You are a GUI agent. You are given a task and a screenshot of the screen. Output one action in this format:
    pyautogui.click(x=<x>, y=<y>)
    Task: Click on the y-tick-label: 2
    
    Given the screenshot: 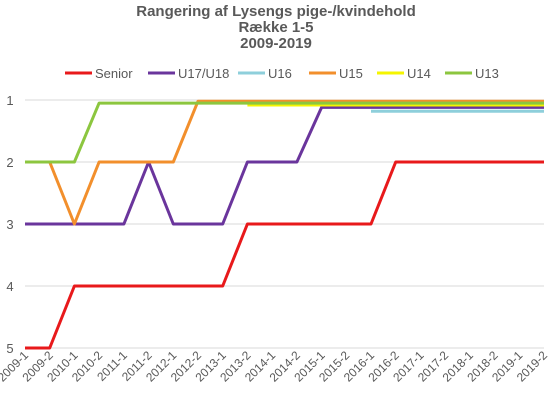 What is the action you would take?
    pyautogui.click(x=9, y=162)
    